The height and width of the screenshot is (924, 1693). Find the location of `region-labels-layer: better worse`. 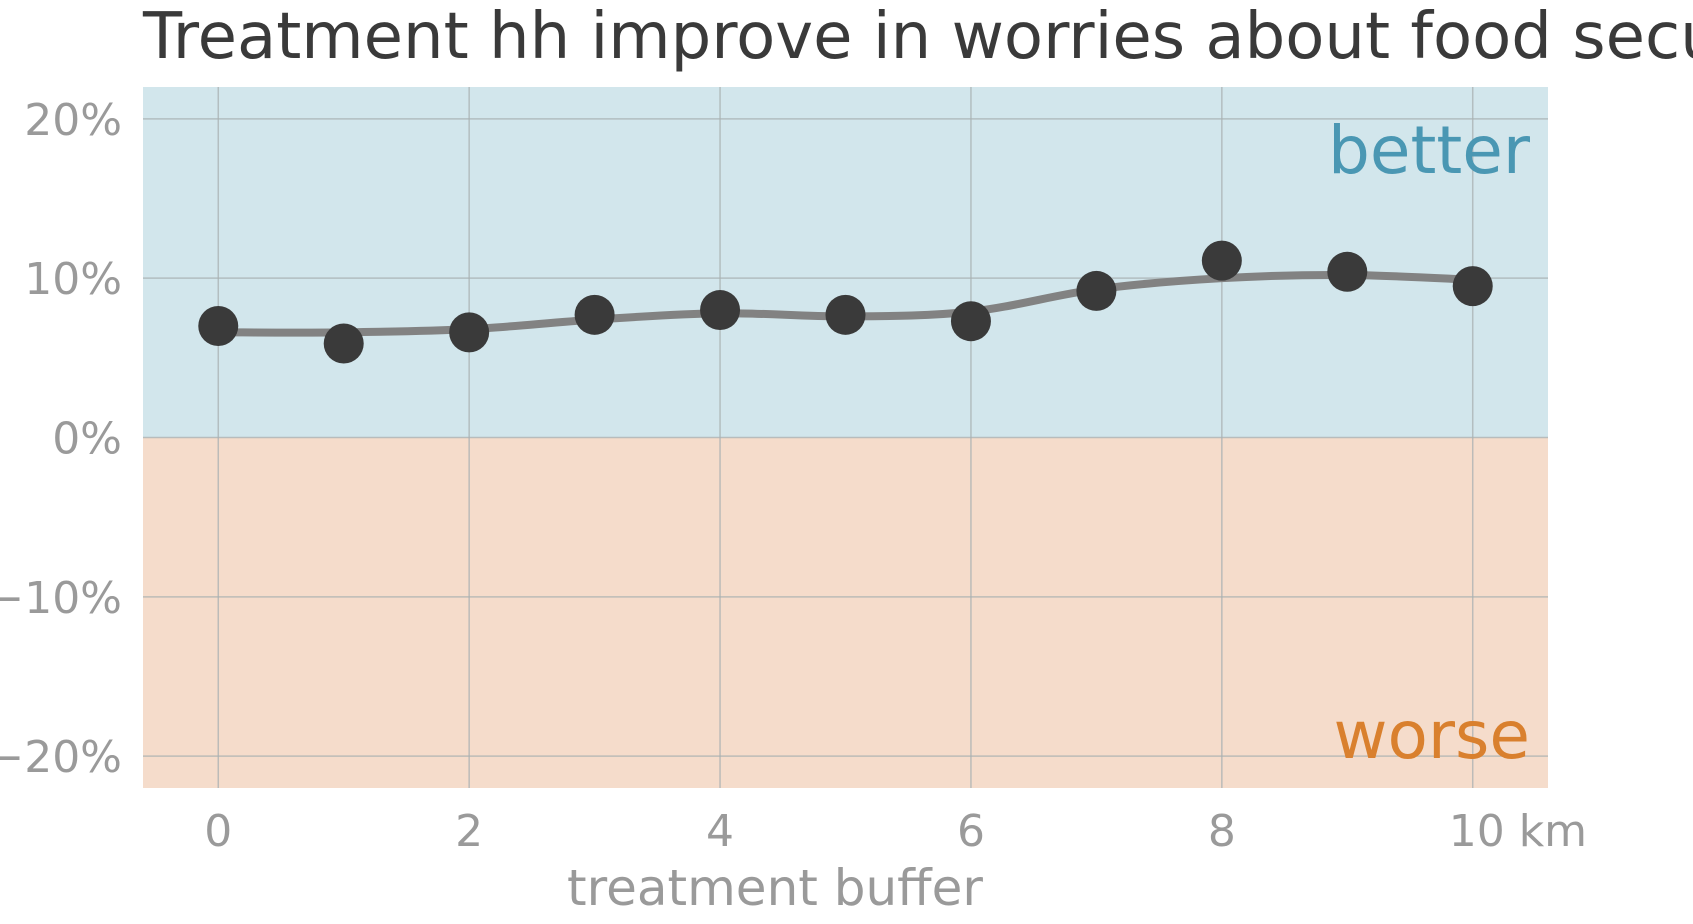

region-labels-layer: better worse is located at coordinates (1429, 443).